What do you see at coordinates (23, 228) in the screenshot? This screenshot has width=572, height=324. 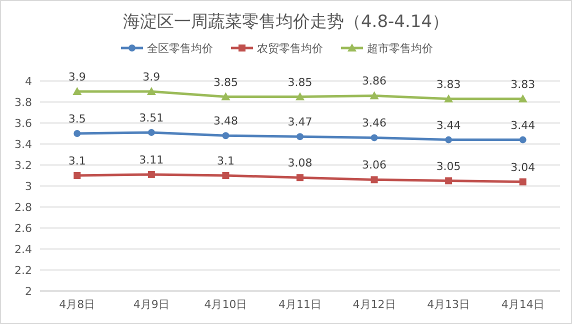 I see `y-tick-label: 2.6` at bounding box center [23, 228].